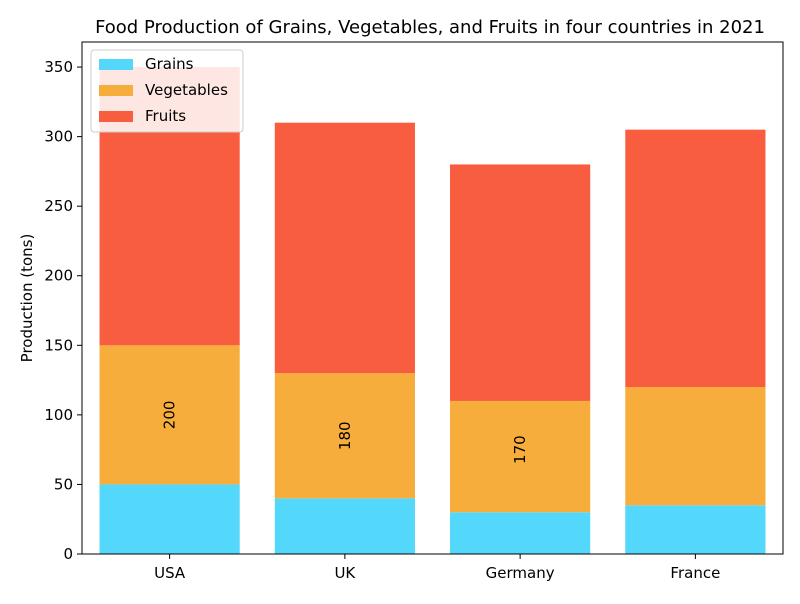  I want to click on bar-vegetables-germany, so click(520, 456).